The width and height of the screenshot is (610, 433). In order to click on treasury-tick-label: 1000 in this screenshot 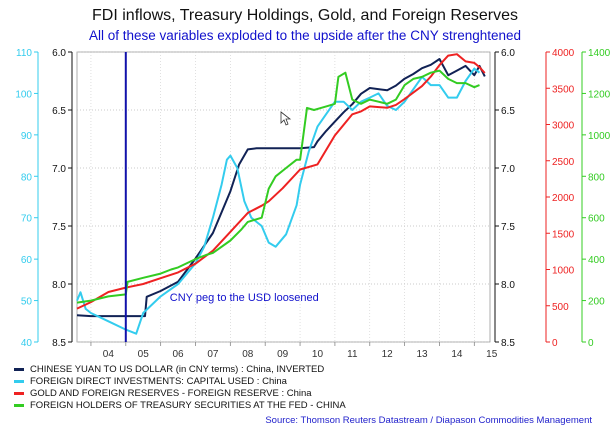, I will do `click(599, 136)`.